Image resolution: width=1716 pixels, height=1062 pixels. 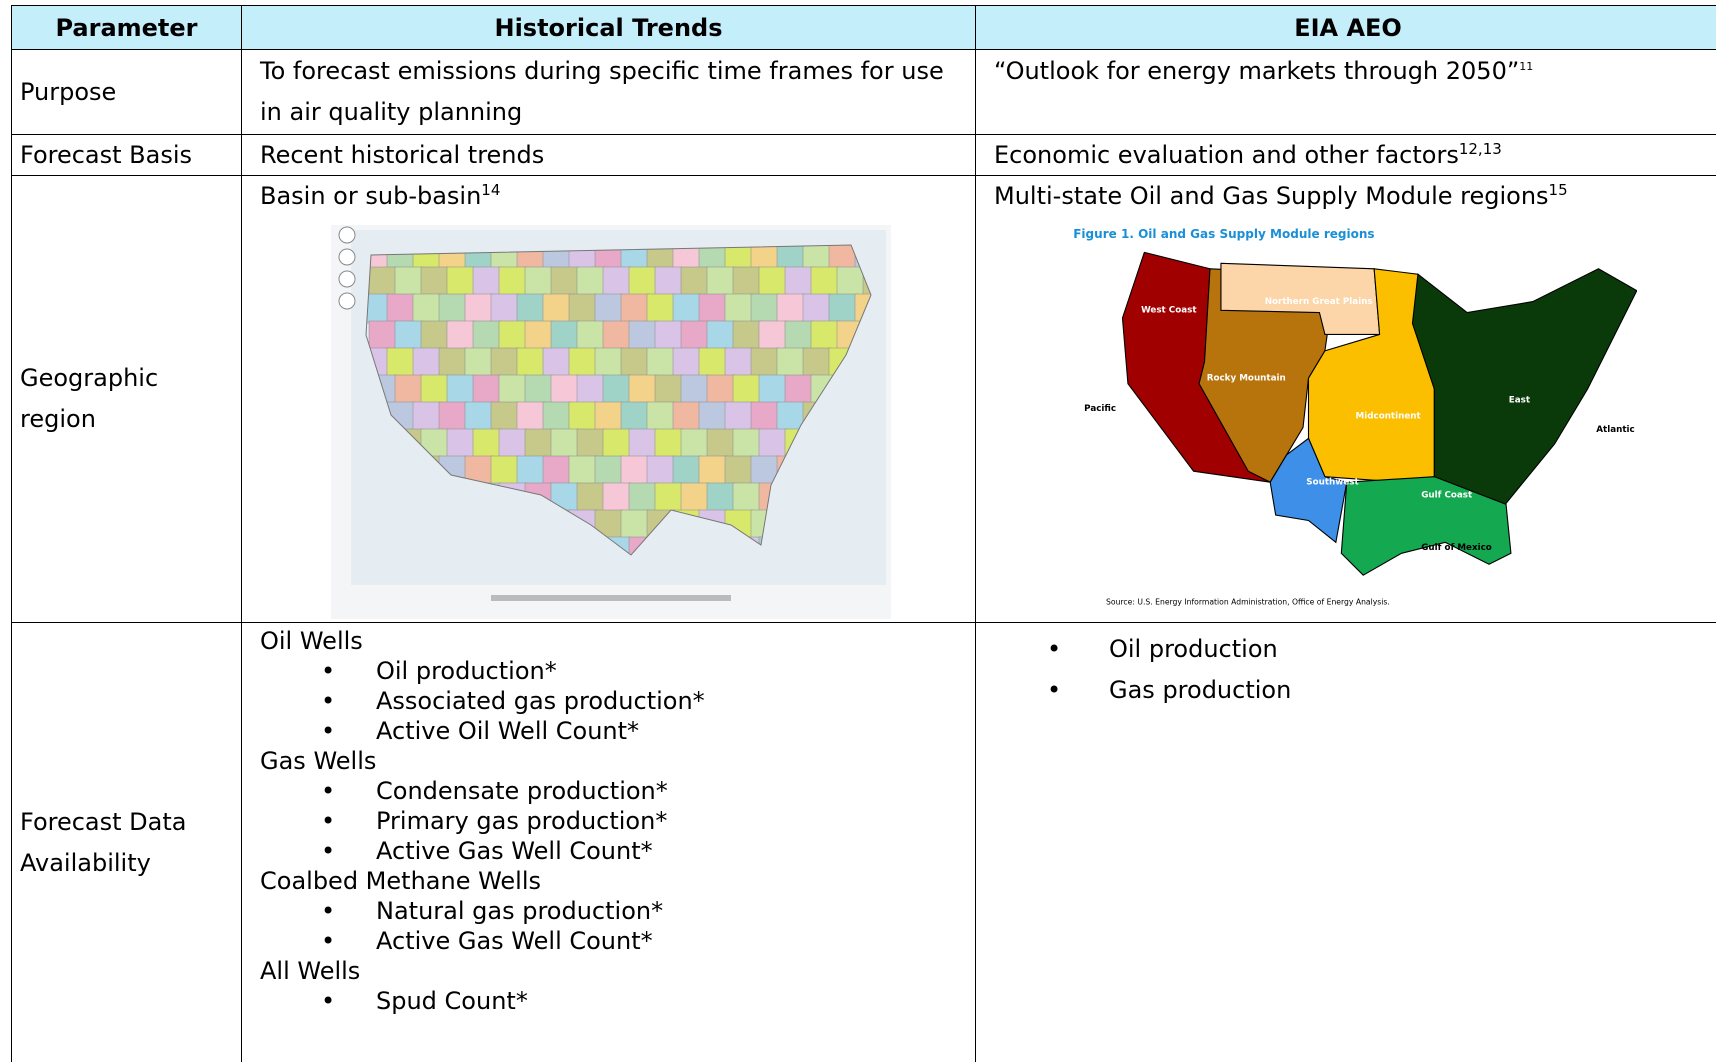 What do you see at coordinates (1446, 495) in the screenshot?
I see `map-label: Gulf Coast` at bounding box center [1446, 495].